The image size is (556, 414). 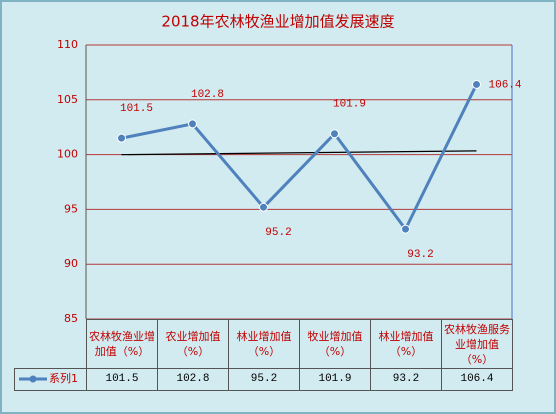 I want to click on y-tick-label: 95, so click(x=71, y=208).